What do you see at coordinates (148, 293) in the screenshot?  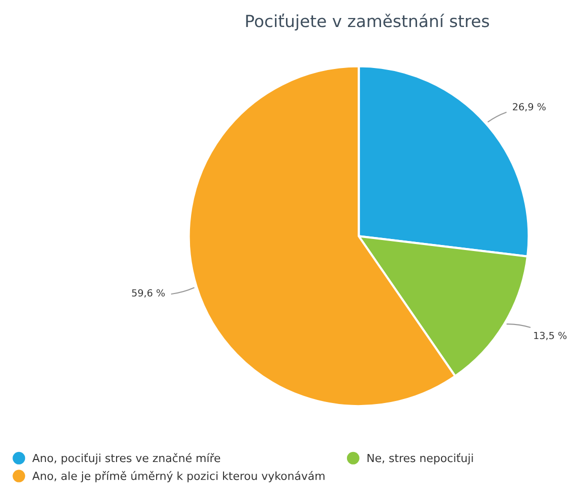 I see `data-label: 59,6 %` at bounding box center [148, 293].